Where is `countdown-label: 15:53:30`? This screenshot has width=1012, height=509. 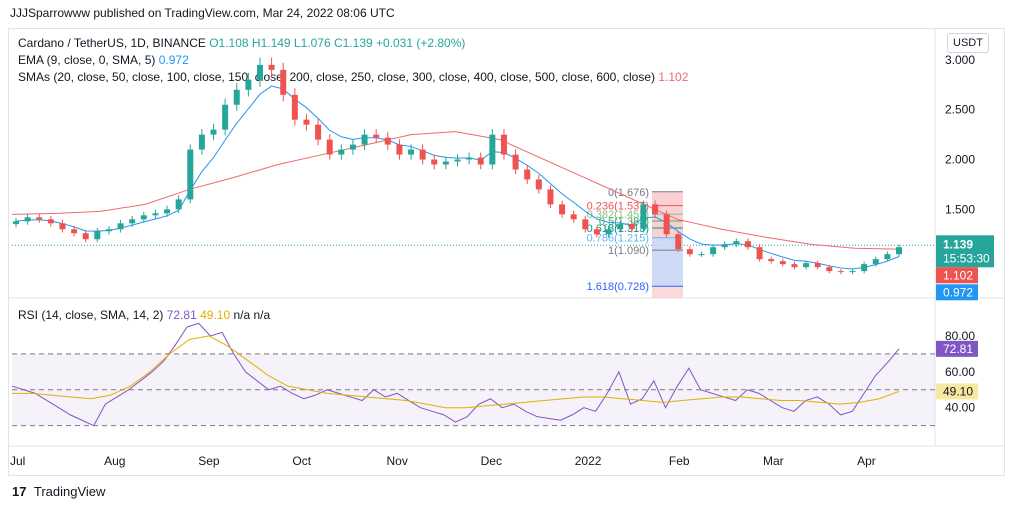
countdown-label: 15:53:30 is located at coordinates (966, 258).